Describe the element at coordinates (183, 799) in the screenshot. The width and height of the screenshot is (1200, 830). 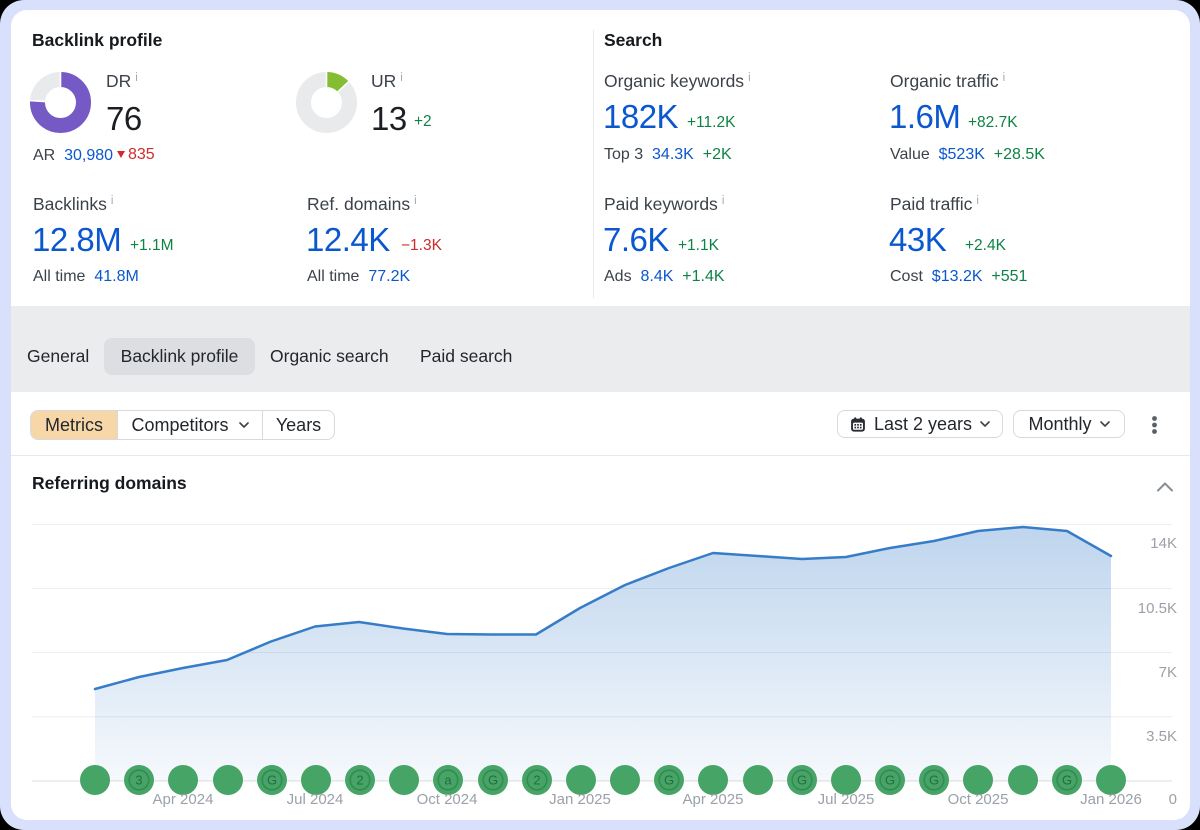
I see `svg-text: Apr 2024` at that location.